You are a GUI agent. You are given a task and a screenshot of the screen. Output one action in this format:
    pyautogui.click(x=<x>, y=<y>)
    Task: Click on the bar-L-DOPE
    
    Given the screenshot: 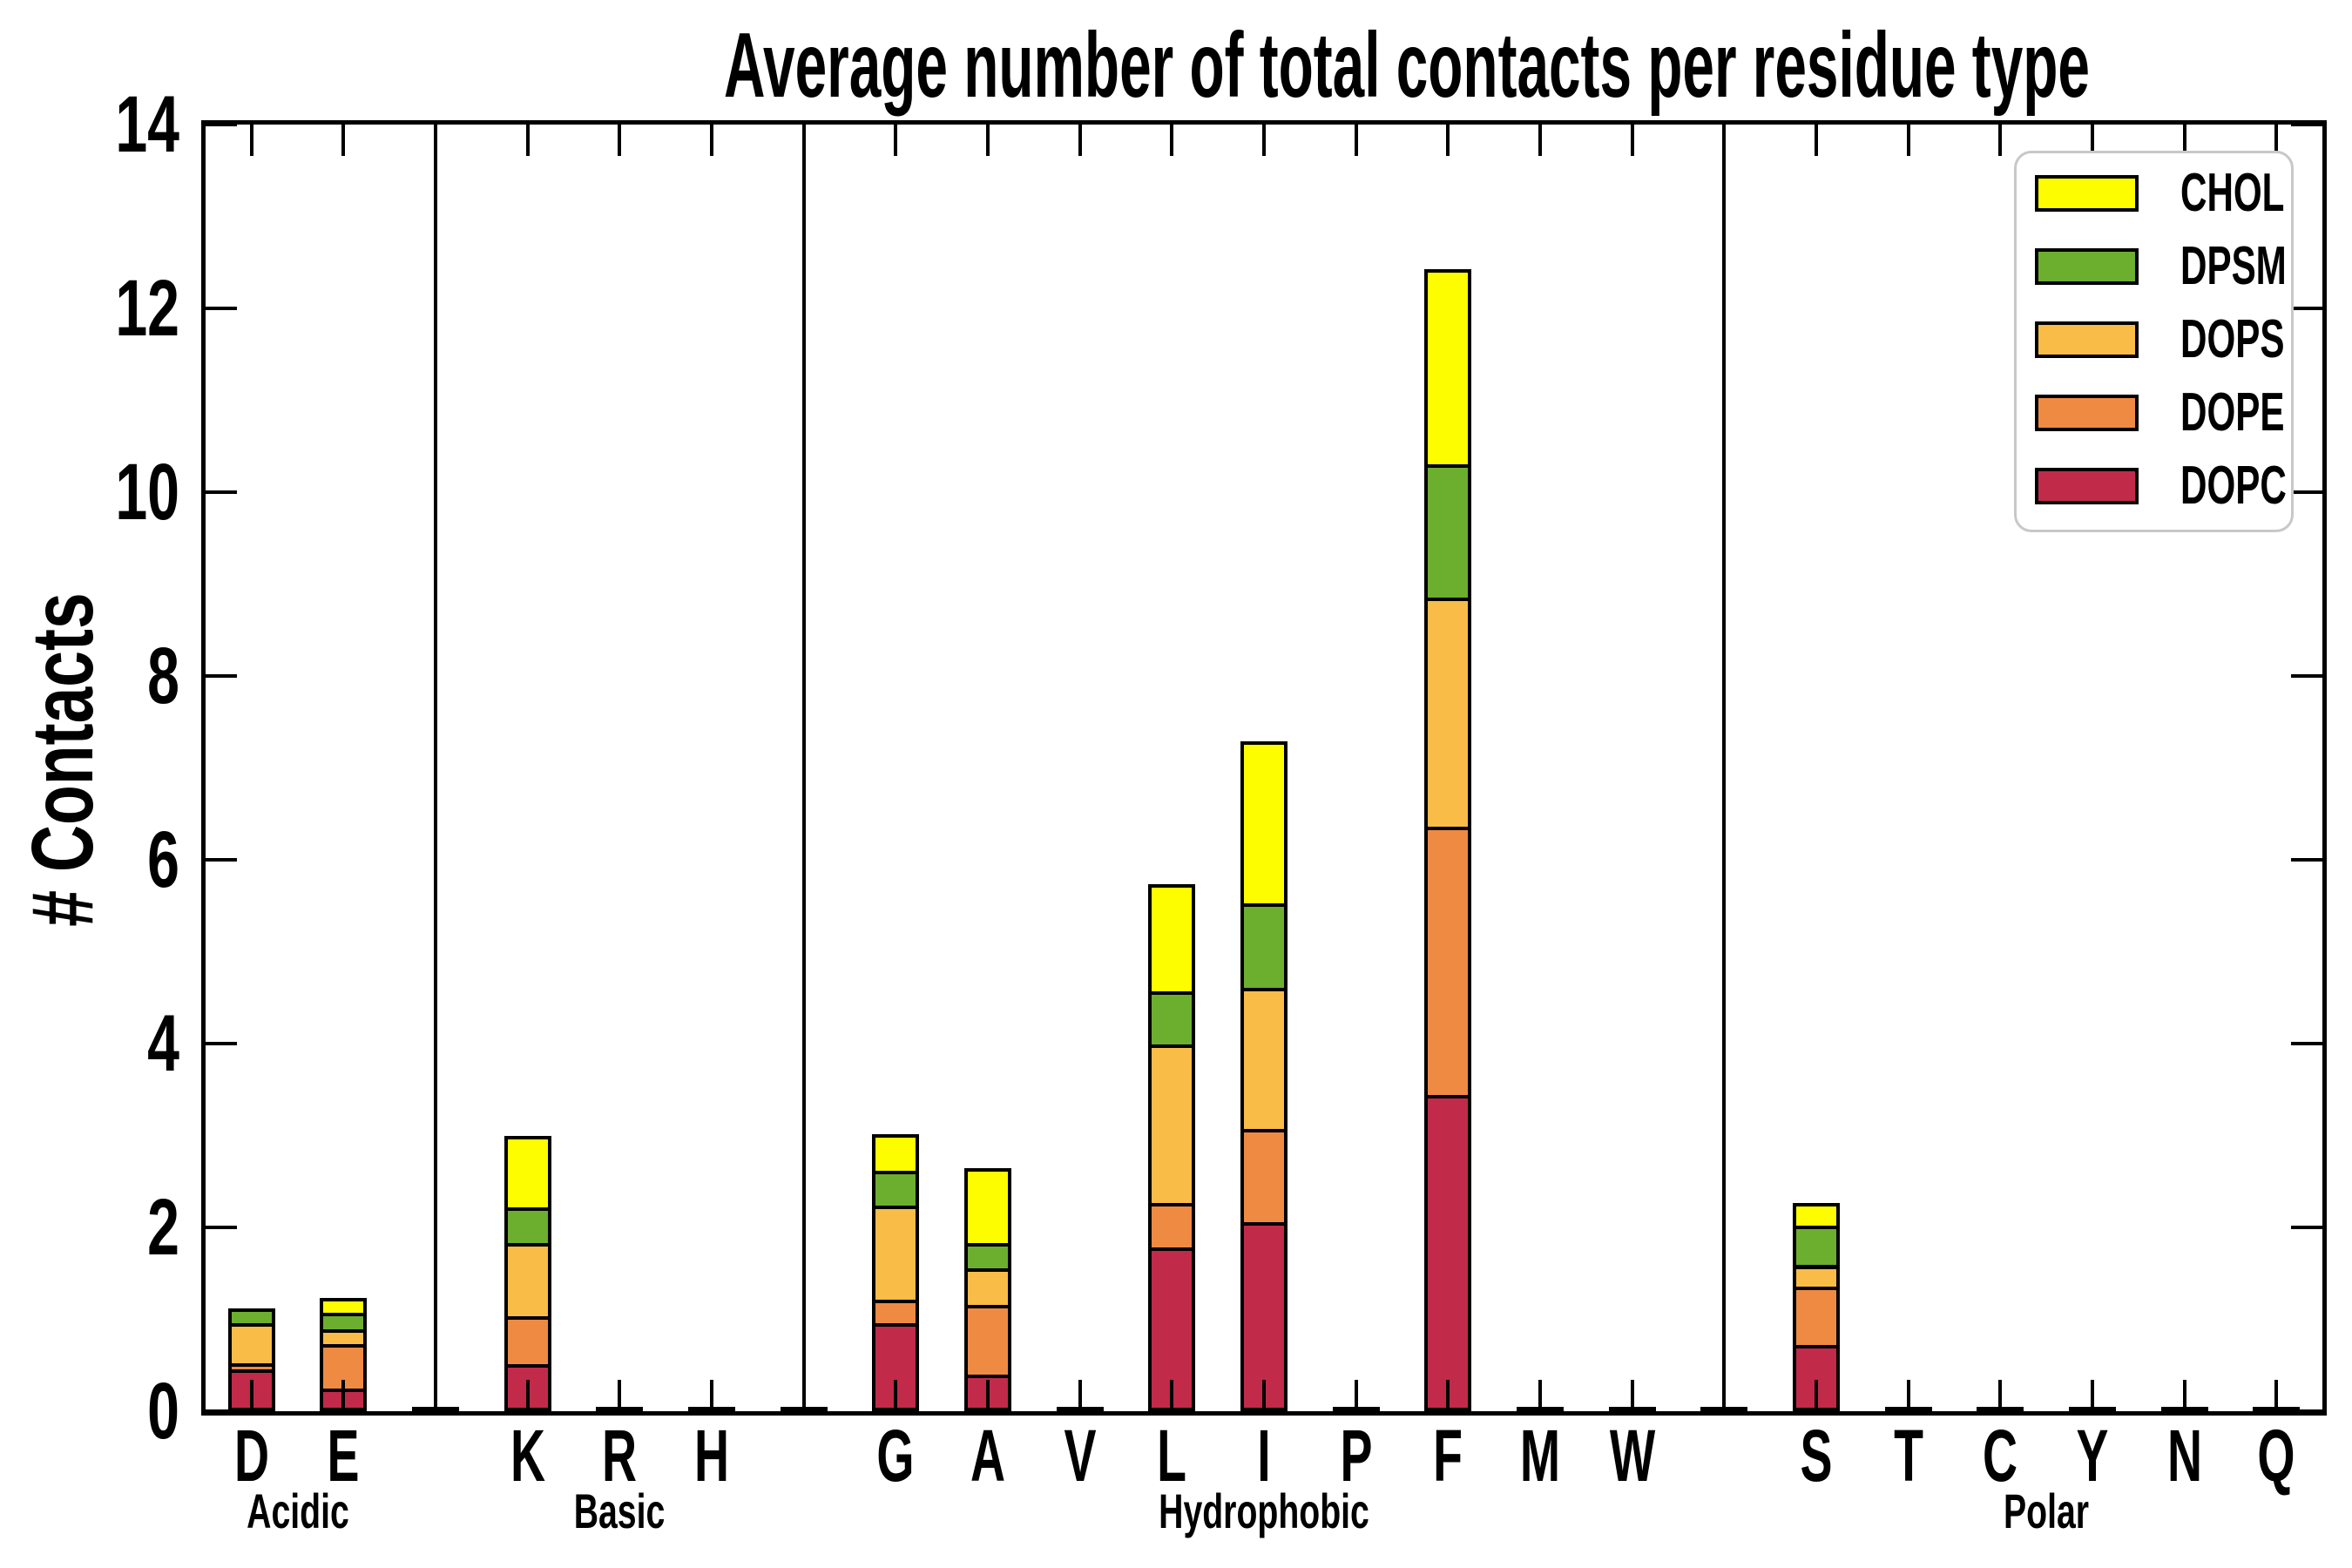 What is the action you would take?
    pyautogui.click(x=1172, y=1227)
    